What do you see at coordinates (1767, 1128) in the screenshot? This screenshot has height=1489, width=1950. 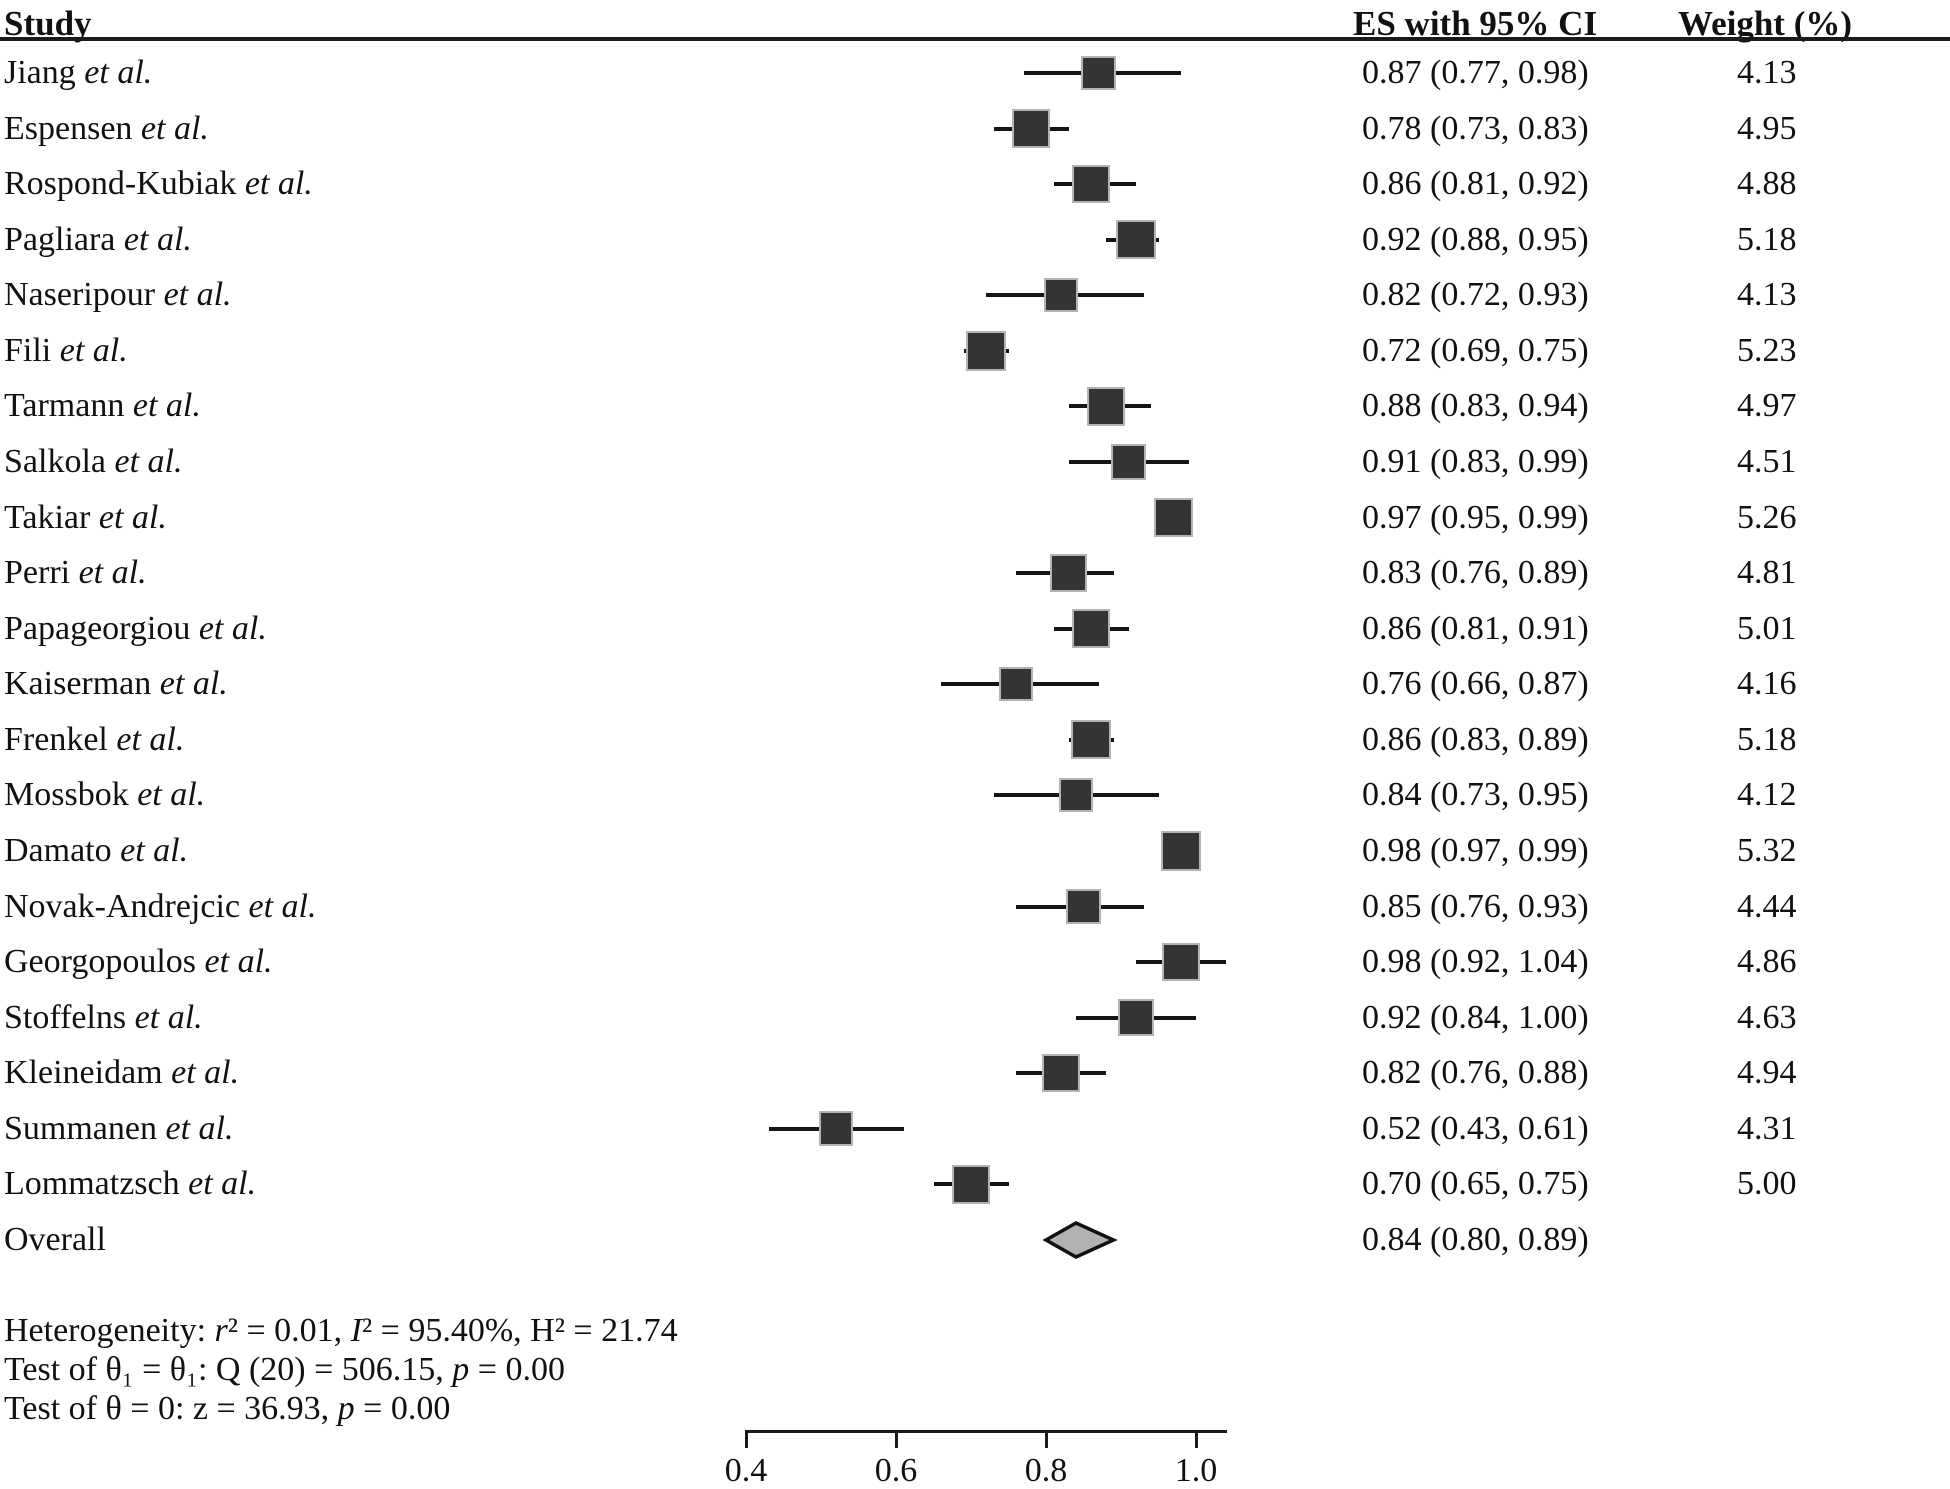 I see `weight-value: 4.31` at bounding box center [1767, 1128].